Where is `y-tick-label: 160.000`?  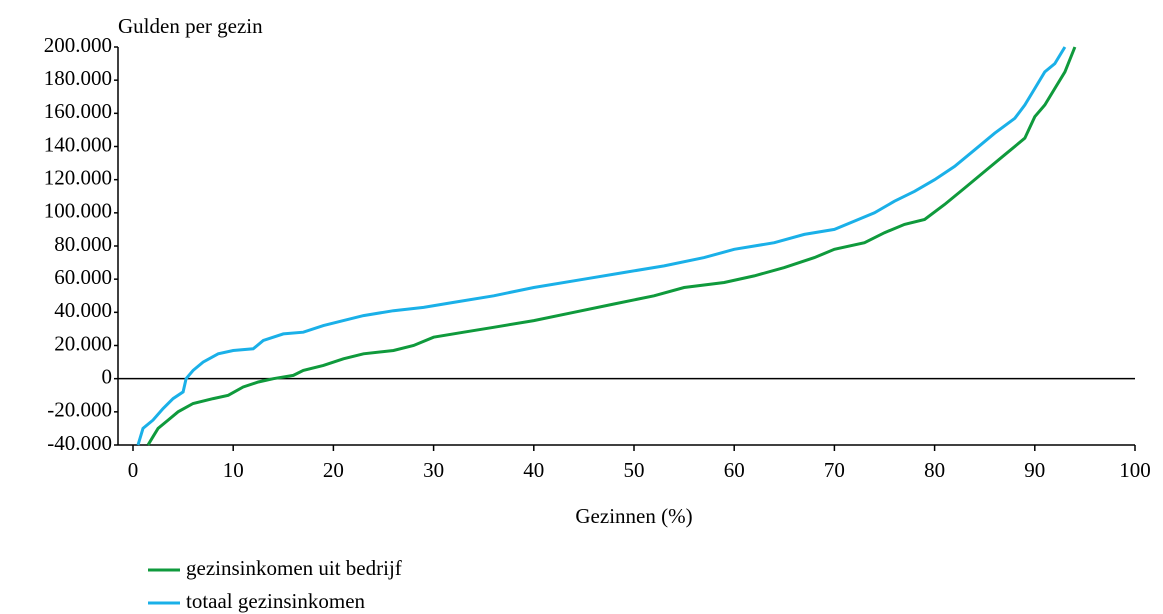
y-tick-label: 160.000 is located at coordinates (78, 111).